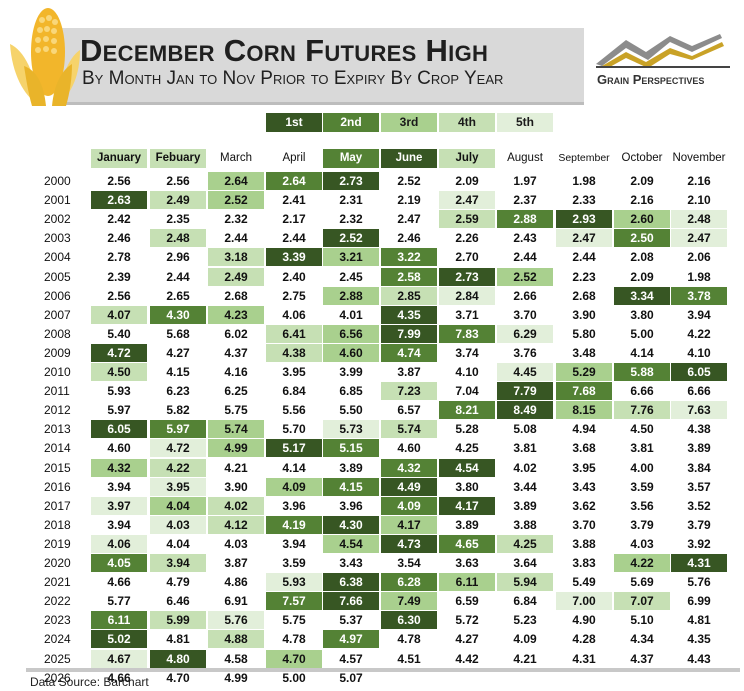 The width and height of the screenshot is (744, 691). I want to click on table-cell: 5.75, so click(294, 620).